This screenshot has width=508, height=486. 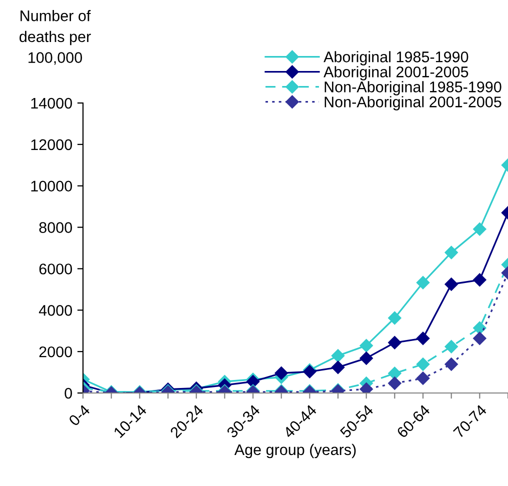 What do you see at coordinates (55, 37) in the screenshot?
I see `y-axis-title: Number of deaths per 100,000` at bounding box center [55, 37].